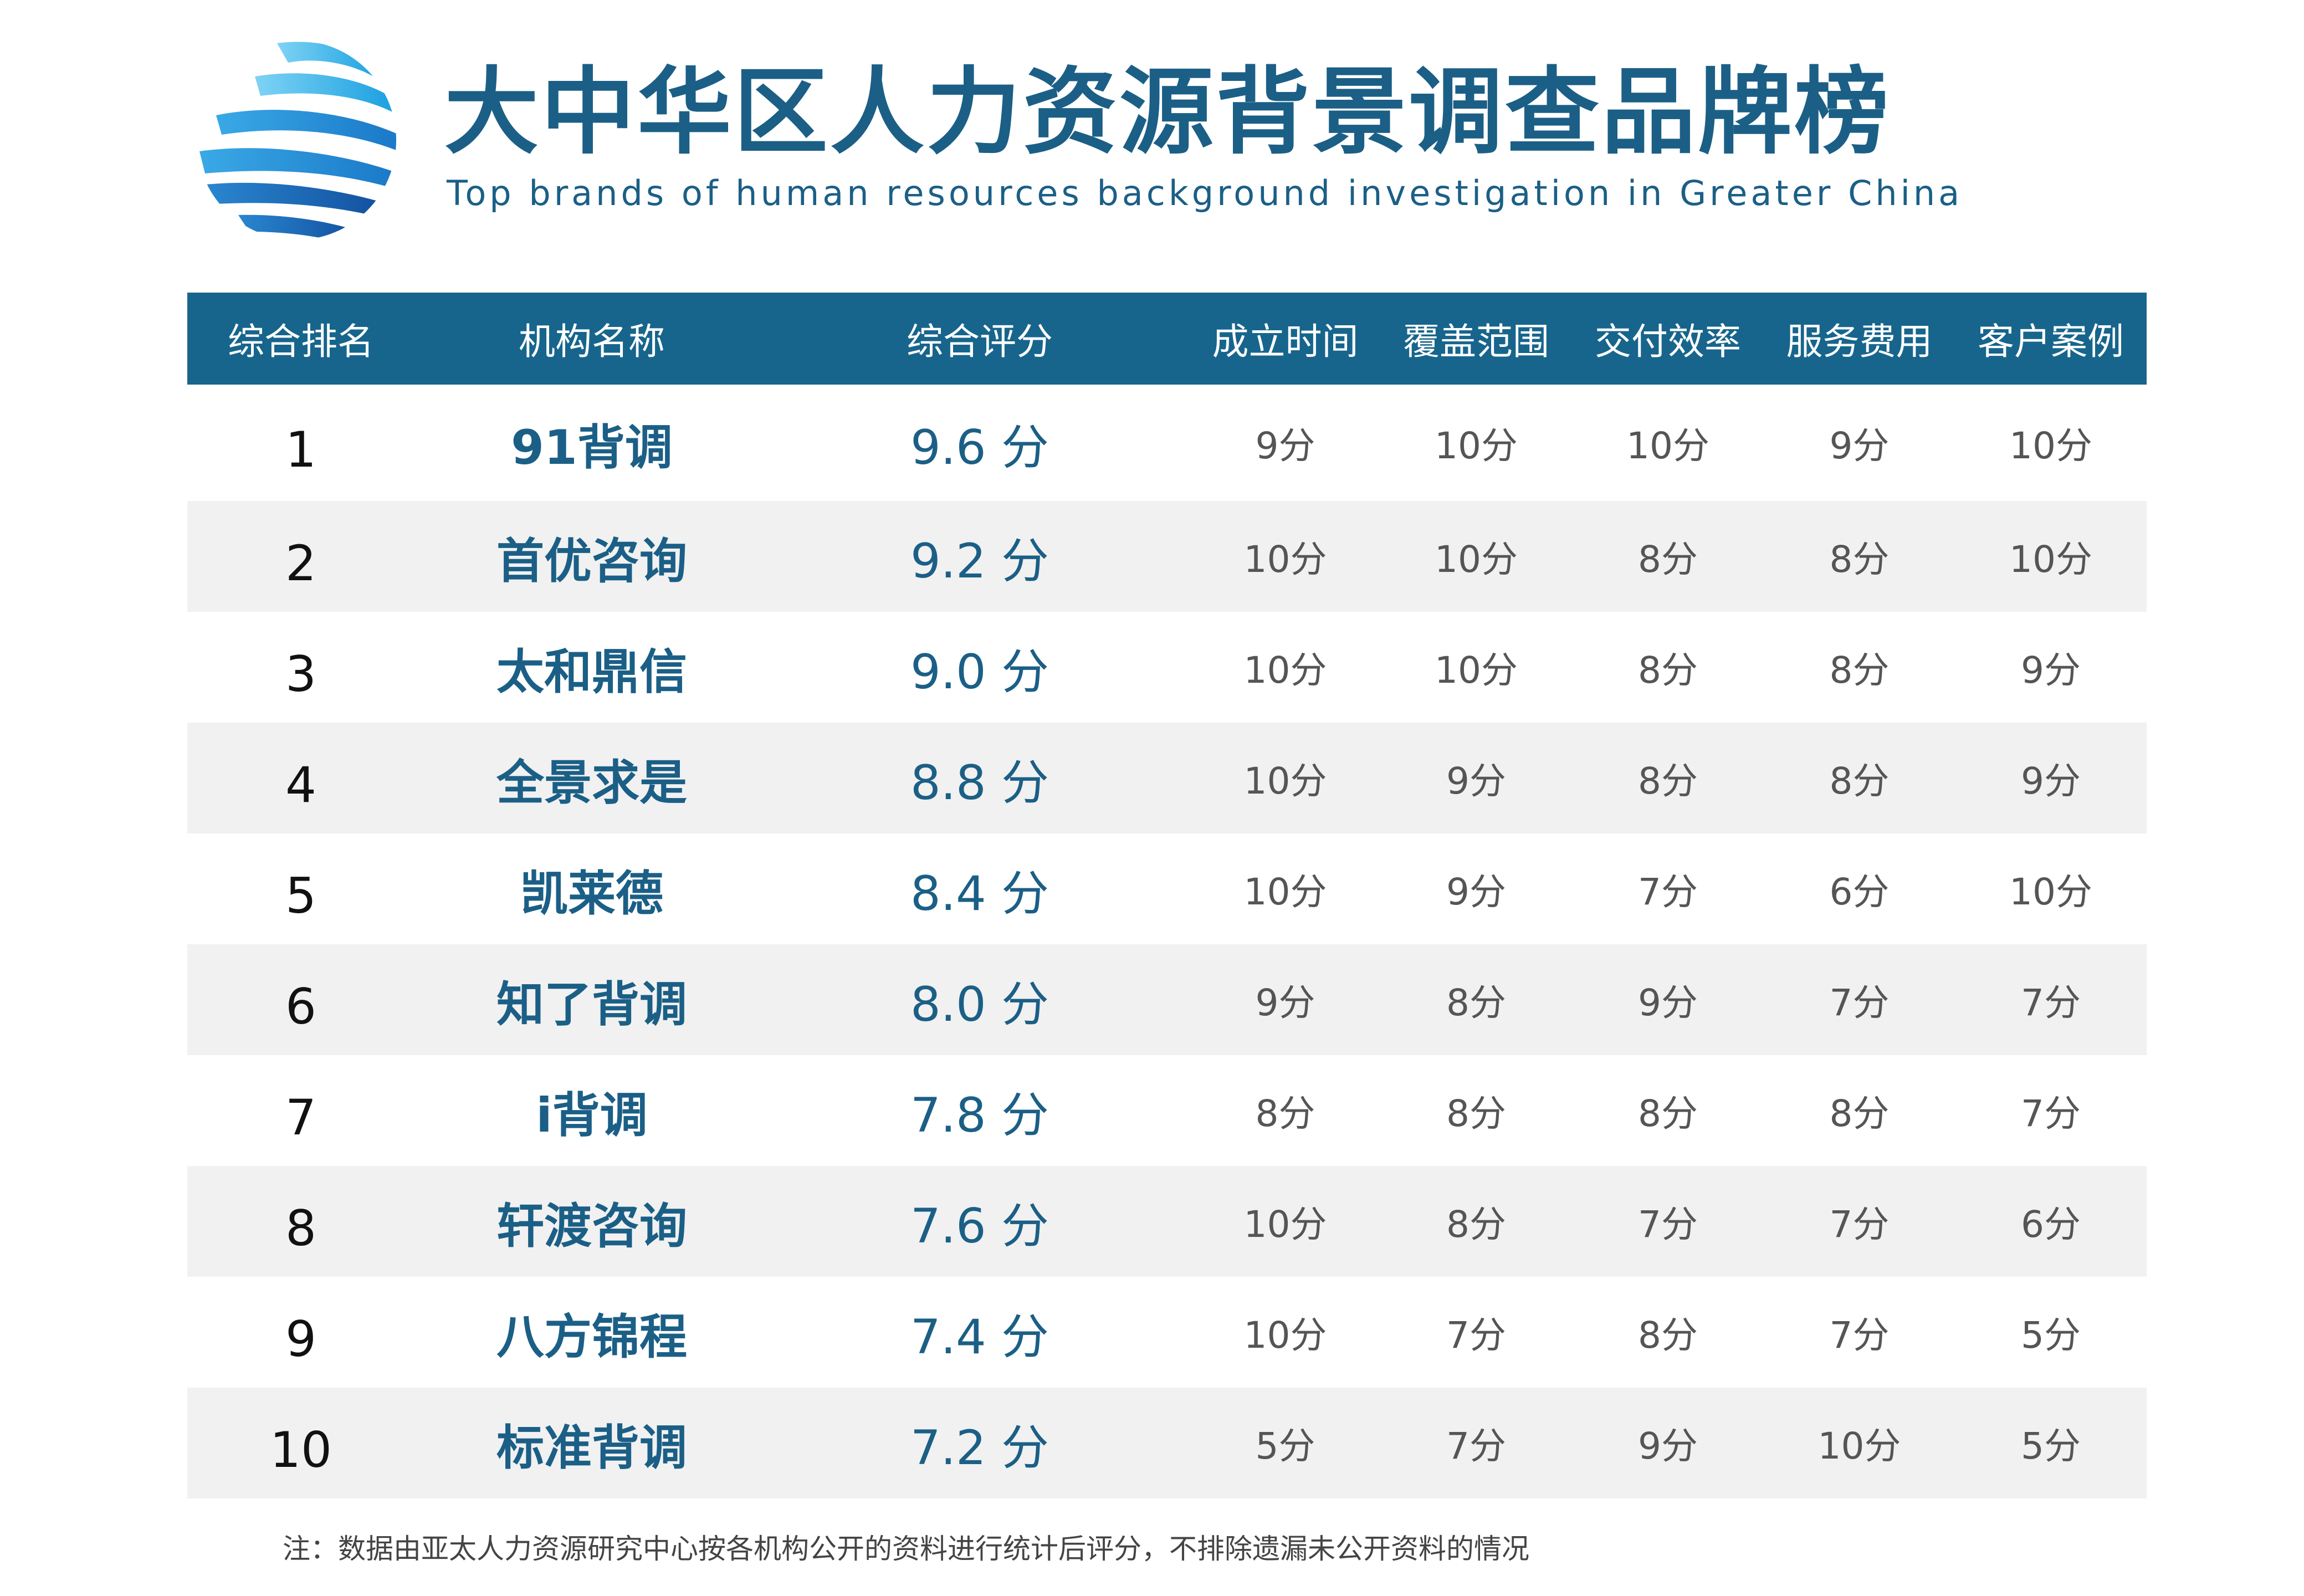 Image resolution: width=2304 pixels, height=1596 pixels. I want to click on org-name-cell: 知了背调, so click(591, 1004).